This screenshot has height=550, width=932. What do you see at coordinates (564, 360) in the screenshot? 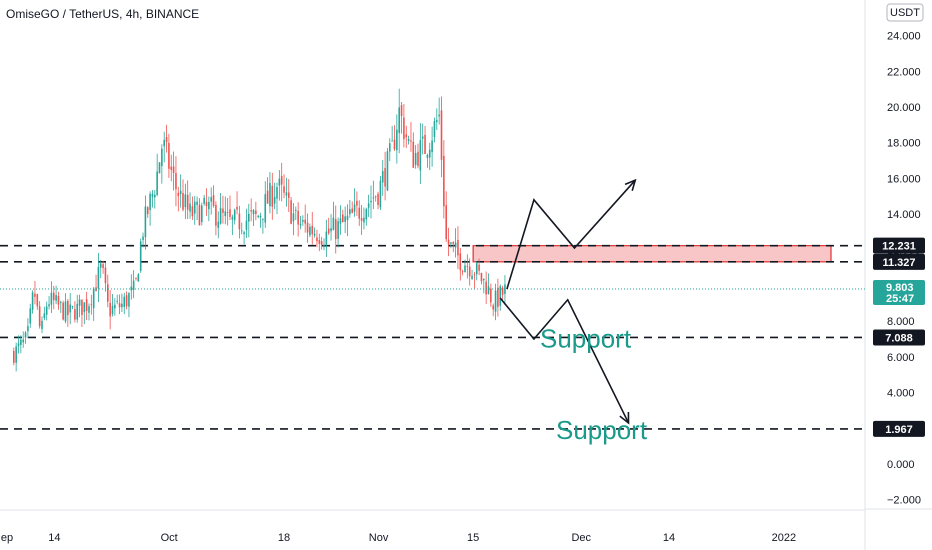
I see `projection-bearish` at bounding box center [564, 360].